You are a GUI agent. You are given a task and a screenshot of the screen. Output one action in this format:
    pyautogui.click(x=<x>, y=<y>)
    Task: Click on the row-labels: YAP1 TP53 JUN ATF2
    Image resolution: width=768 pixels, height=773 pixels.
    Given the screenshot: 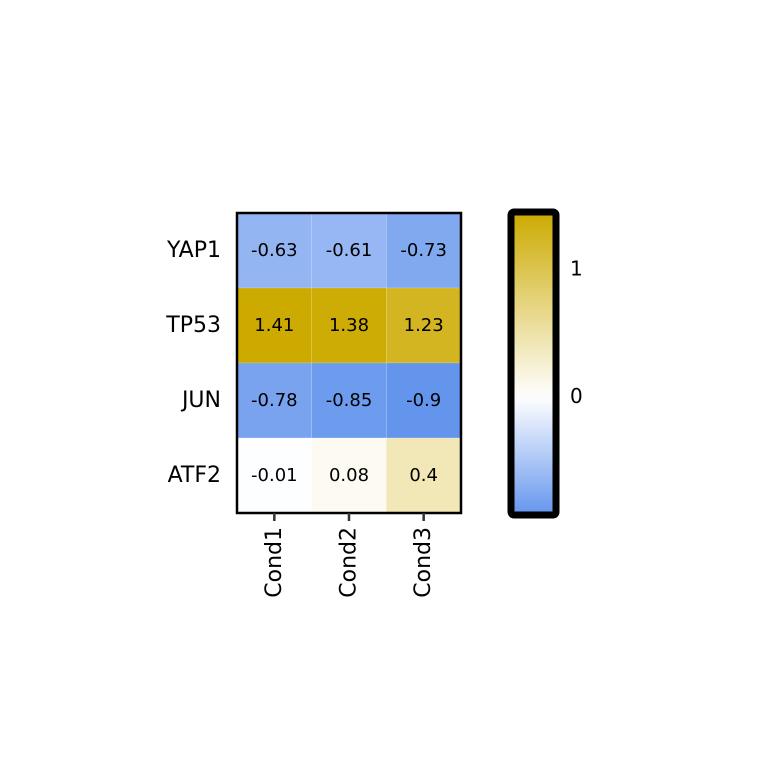 What is the action you would take?
    pyautogui.click(x=193, y=363)
    